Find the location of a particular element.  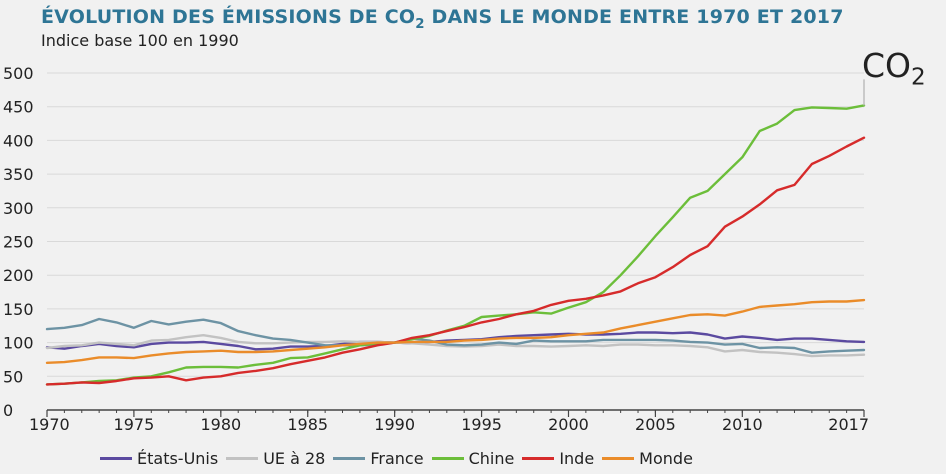

legend-item: UE à 28 is located at coordinates (275, 458).